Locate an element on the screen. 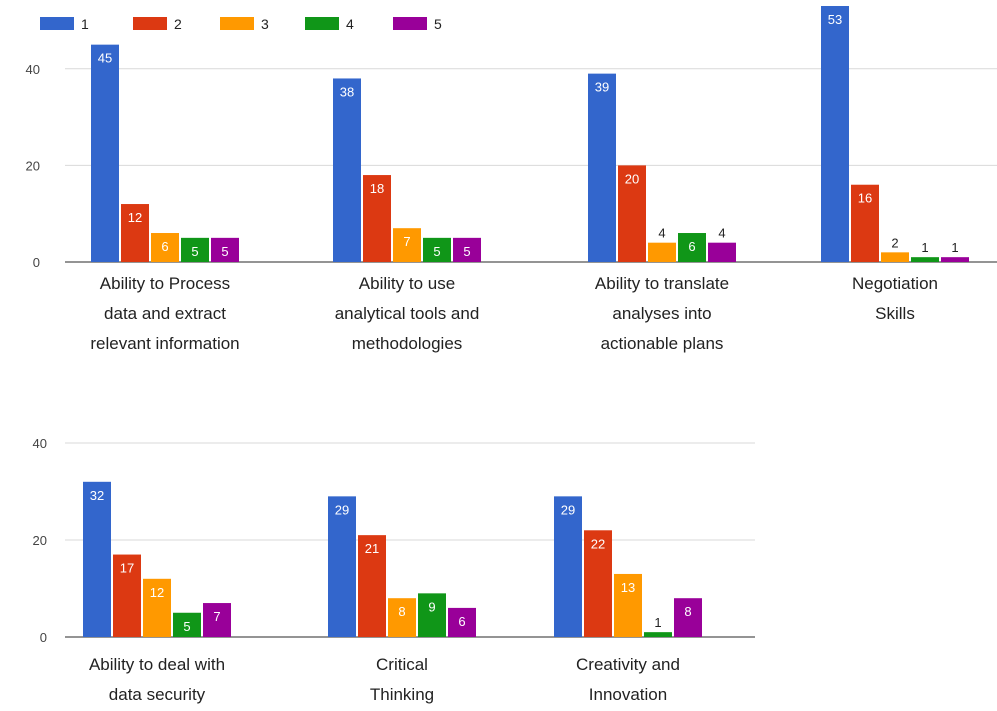 Image resolution: width=997 pixels, height=711 pixels. data-label-cat2-s1: 38 is located at coordinates (347, 91).